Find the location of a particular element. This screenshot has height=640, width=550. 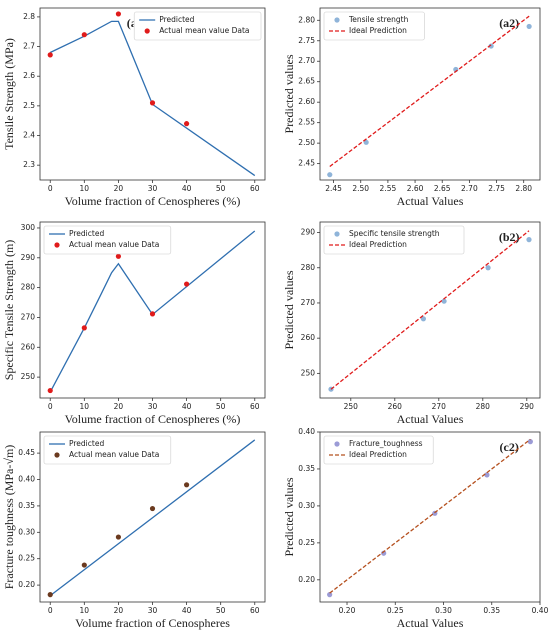

y-tick-label: 2.80 is located at coordinates (306, 19).